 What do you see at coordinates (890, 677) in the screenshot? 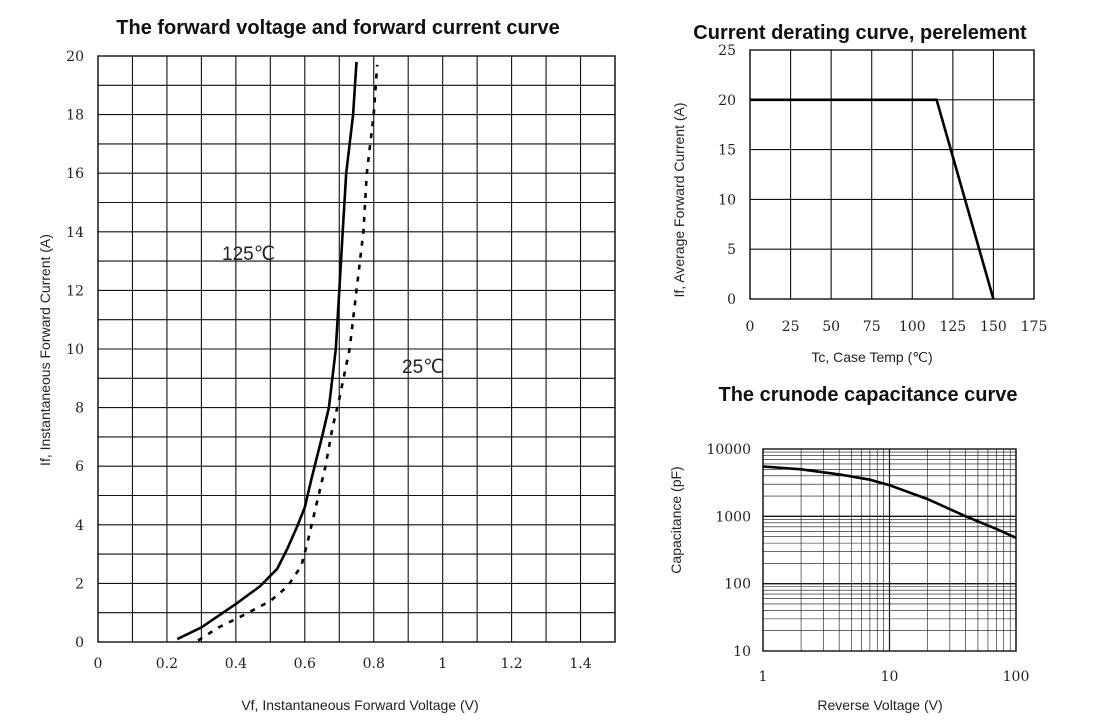
I see `x-tick-label: 10` at bounding box center [890, 677].